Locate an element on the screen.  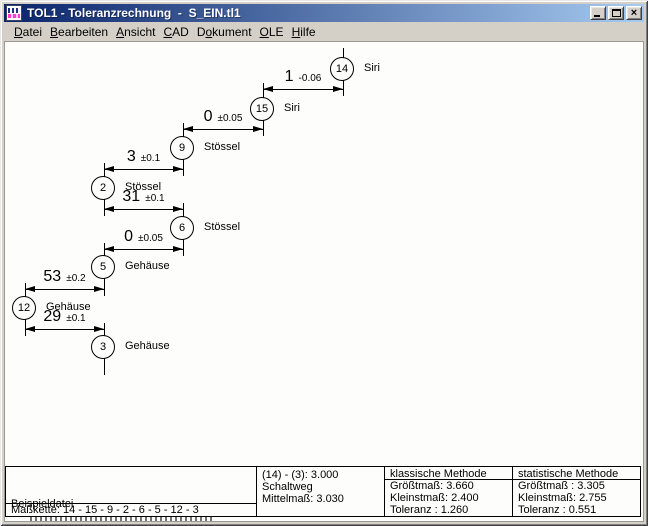
menu-item-datei: Datei is located at coordinates (28, 31).